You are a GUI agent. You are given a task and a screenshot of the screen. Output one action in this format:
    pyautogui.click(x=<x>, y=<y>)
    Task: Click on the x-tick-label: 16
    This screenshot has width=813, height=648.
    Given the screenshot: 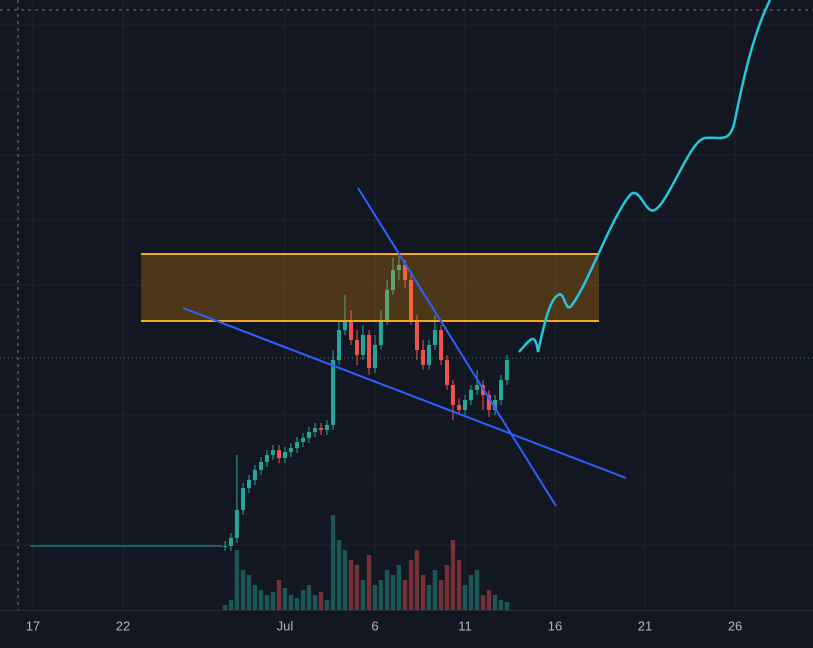 What is the action you would take?
    pyautogui.click(x=555, y=625)
    